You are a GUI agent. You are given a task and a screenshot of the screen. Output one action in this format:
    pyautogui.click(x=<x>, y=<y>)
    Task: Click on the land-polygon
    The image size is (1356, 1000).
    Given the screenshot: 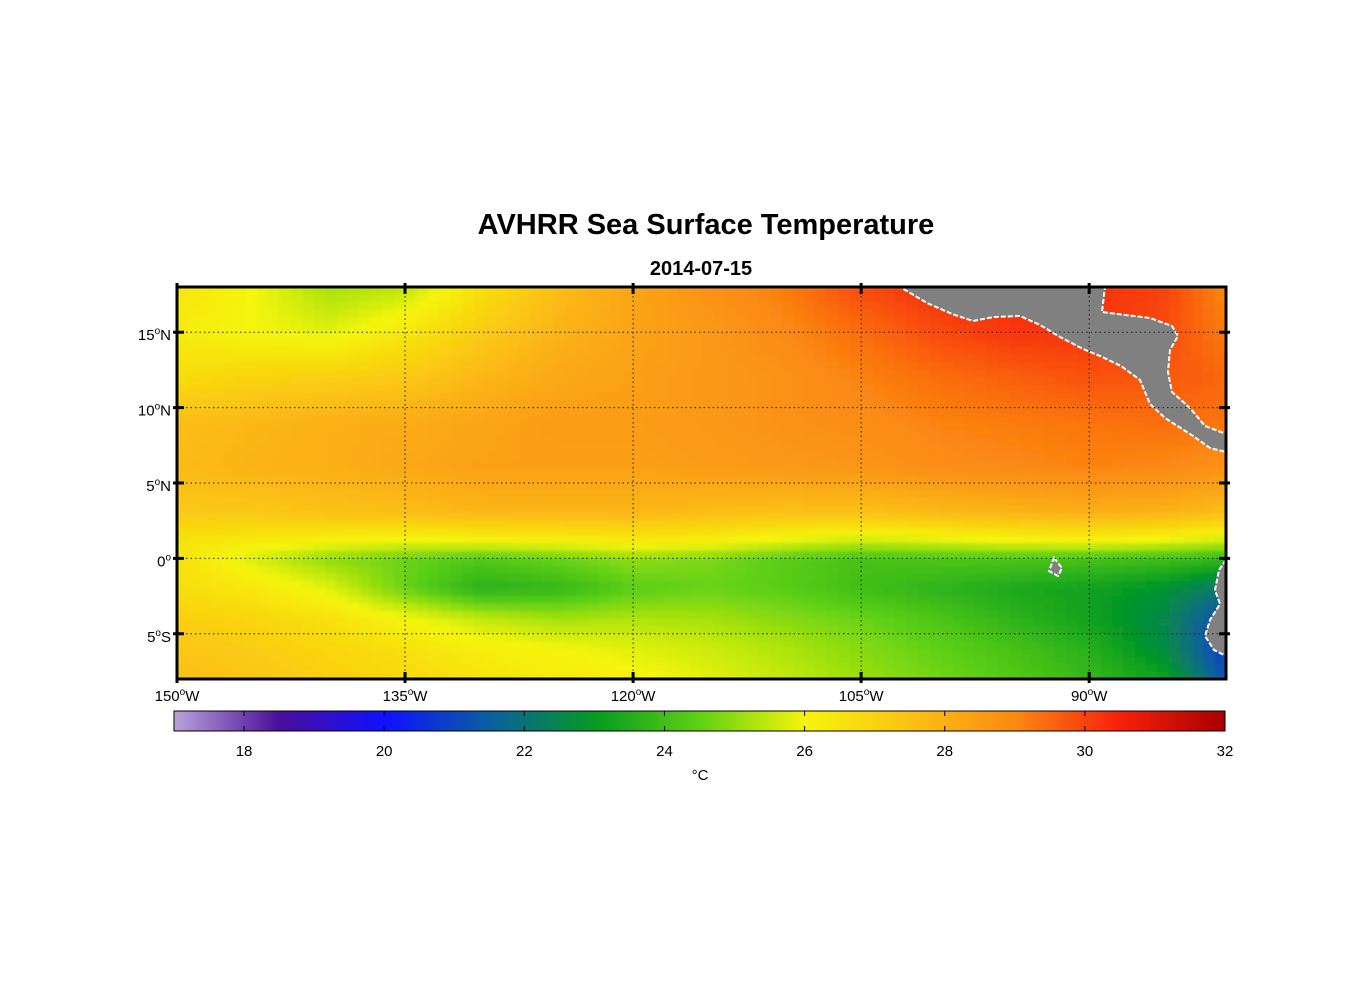 What is the action you would take?
    pyautogui.click(x=1214, y=608)
    